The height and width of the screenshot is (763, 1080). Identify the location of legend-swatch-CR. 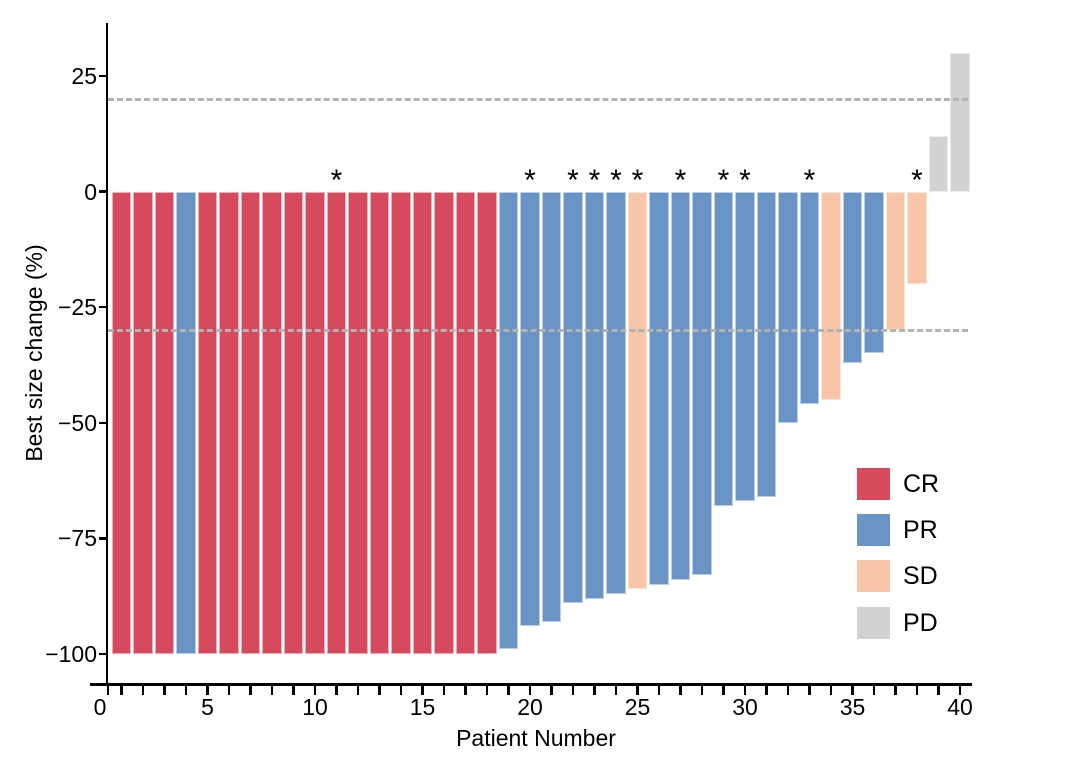
(873, 484).